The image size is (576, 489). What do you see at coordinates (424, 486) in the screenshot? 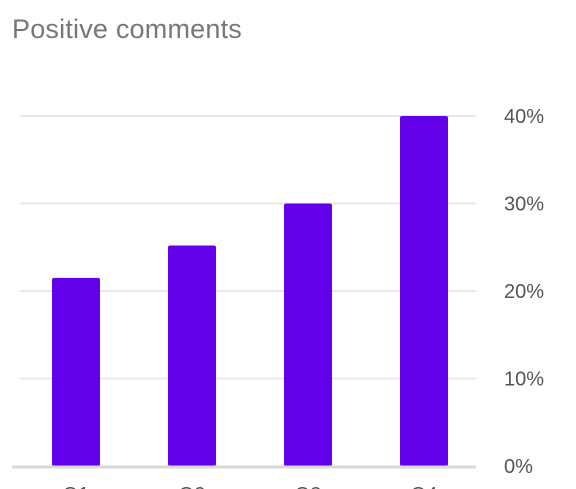
I see `x-tick-label: Q4` at bounding box center [424, 486].